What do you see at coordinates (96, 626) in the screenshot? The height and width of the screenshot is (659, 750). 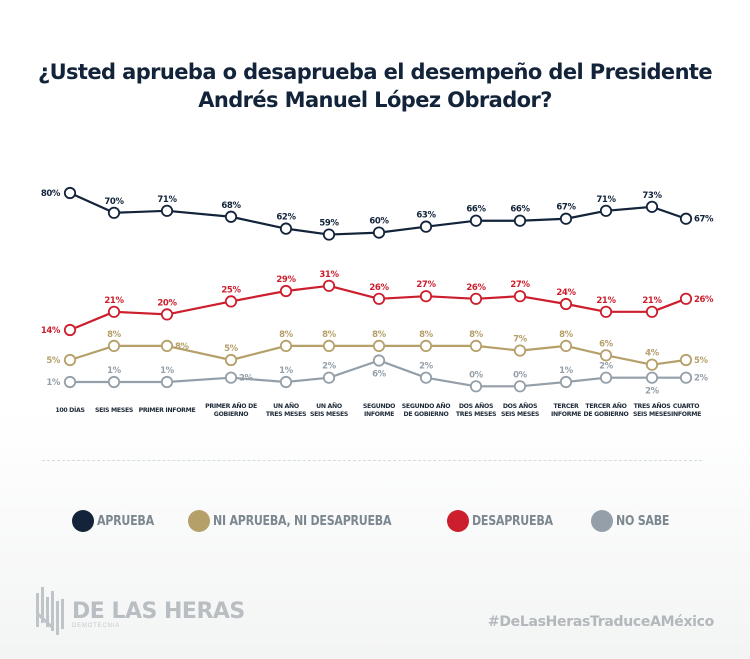 I see `logo-subtitle: DEMOTECNIA` at bounding box center [96, 626].